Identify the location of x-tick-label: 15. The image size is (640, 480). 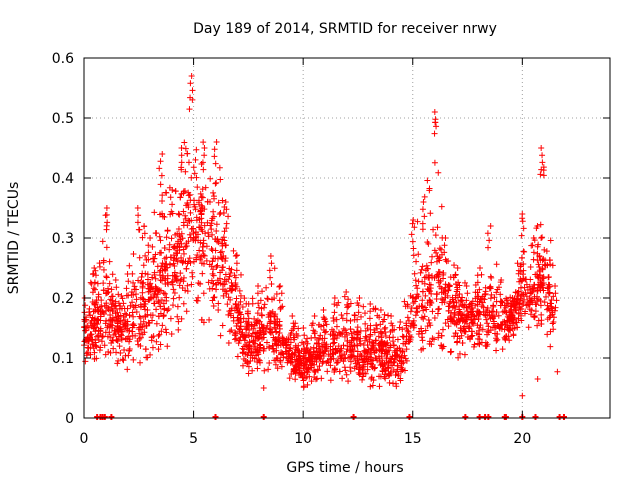
(413, 439).